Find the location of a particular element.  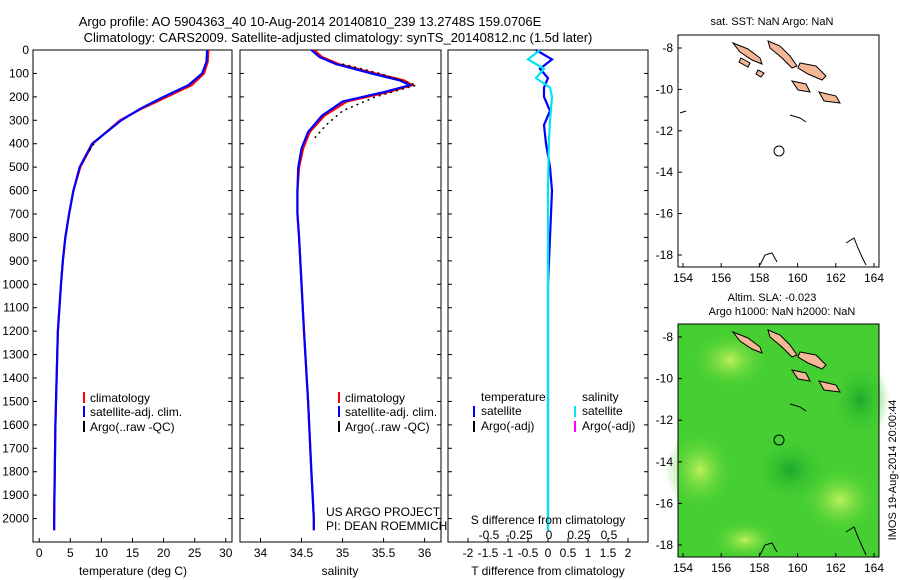

x-tick-label: 30 is located at coordinates (226, 553).